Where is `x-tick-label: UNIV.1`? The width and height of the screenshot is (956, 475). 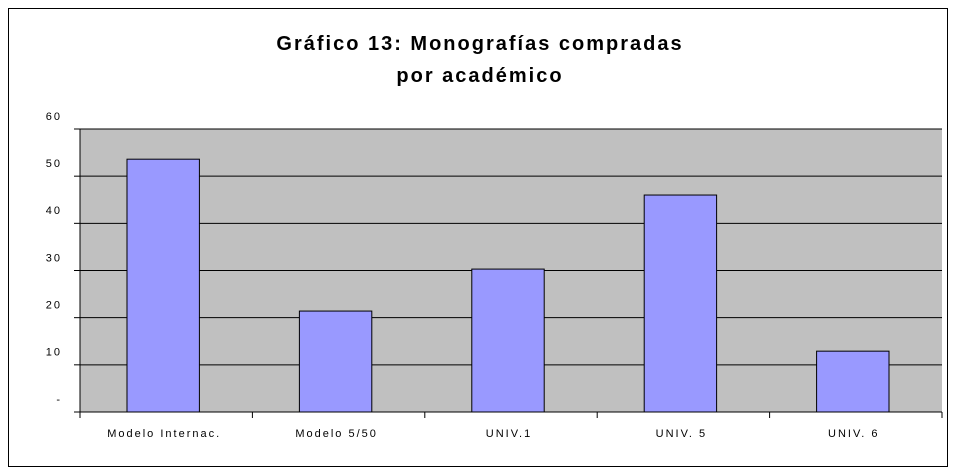
x-tick-label: UNIV.1 is located at coordinates (509, 434).